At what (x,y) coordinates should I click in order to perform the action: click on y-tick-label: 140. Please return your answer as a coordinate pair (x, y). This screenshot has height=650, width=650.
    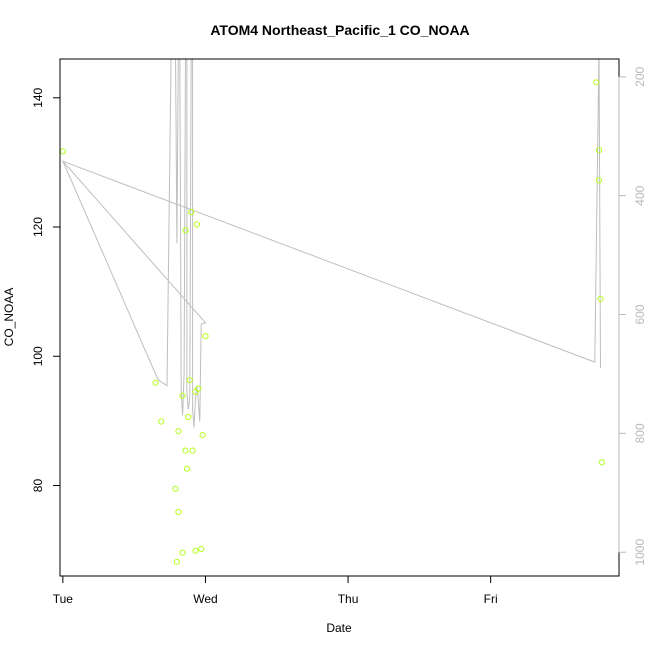
    Looking at the image, I should click on (38, 97).